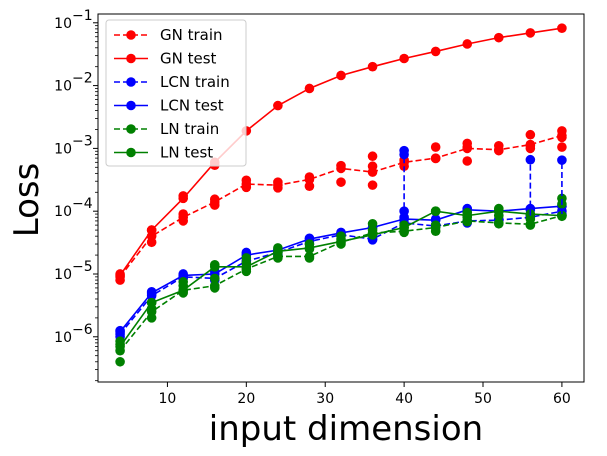 This screenshot has width=607, height=456. I want to click on legend-entry: LN train, so click(166, 129).